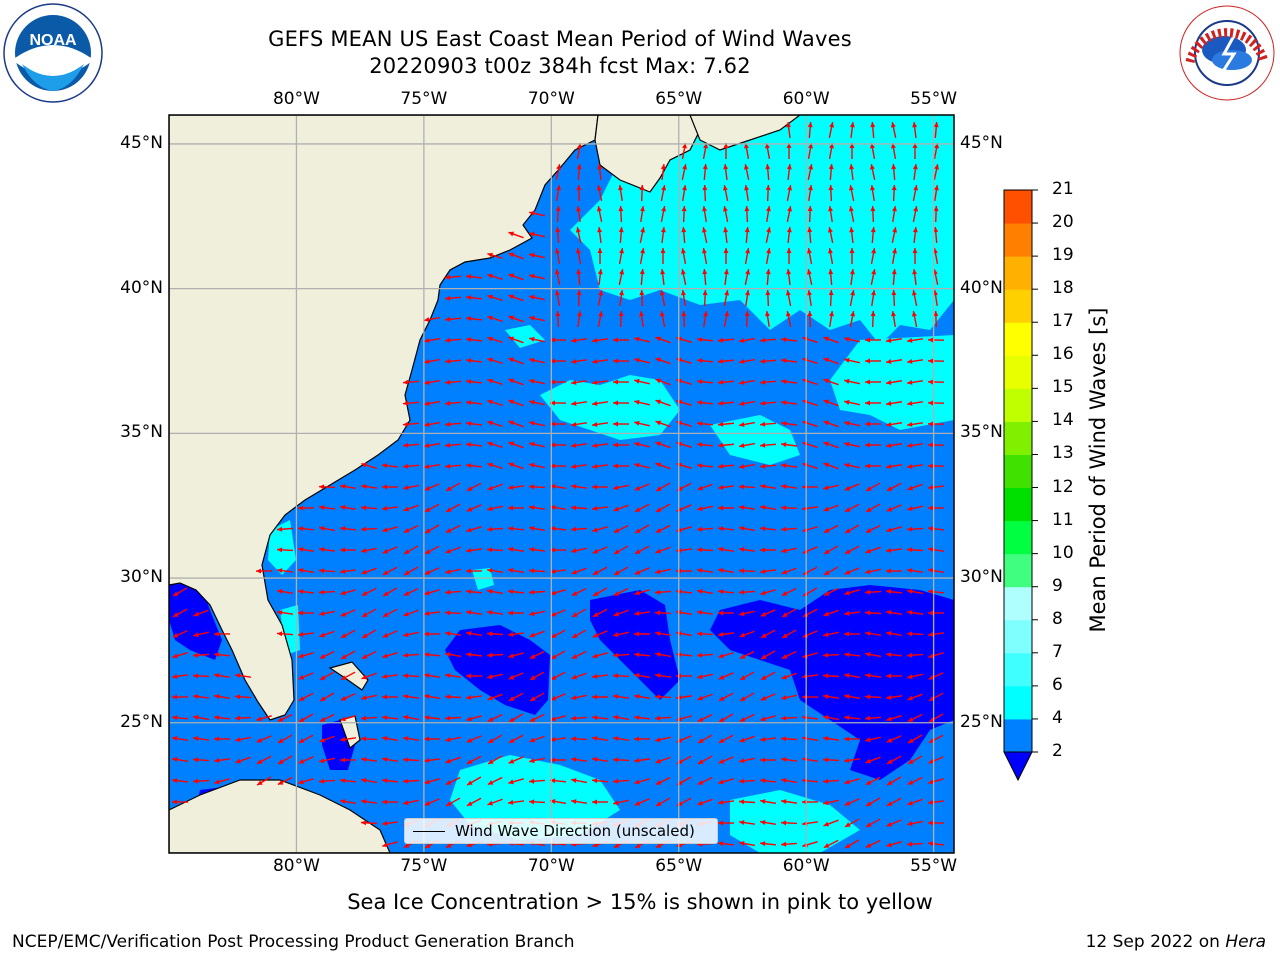  Describe the element at coordinates (551, 99) in the screenshot. I see `lon-tick-label: 70°W` at that location.